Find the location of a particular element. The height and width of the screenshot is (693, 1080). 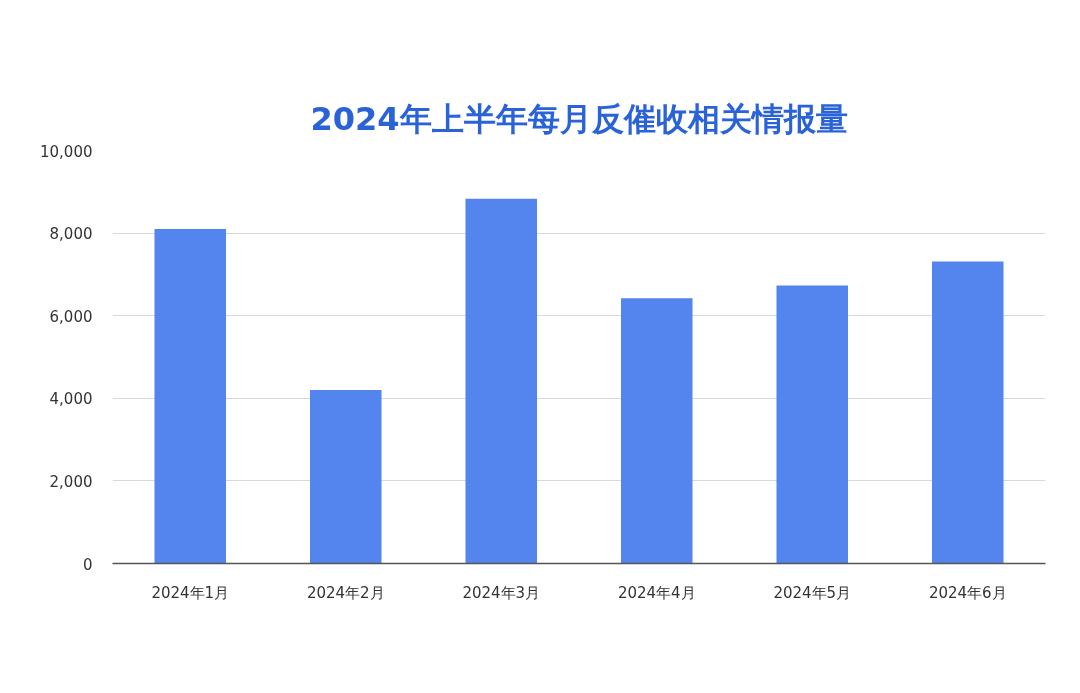

y-tick-label: 0 is located at coordinates (87, 564).